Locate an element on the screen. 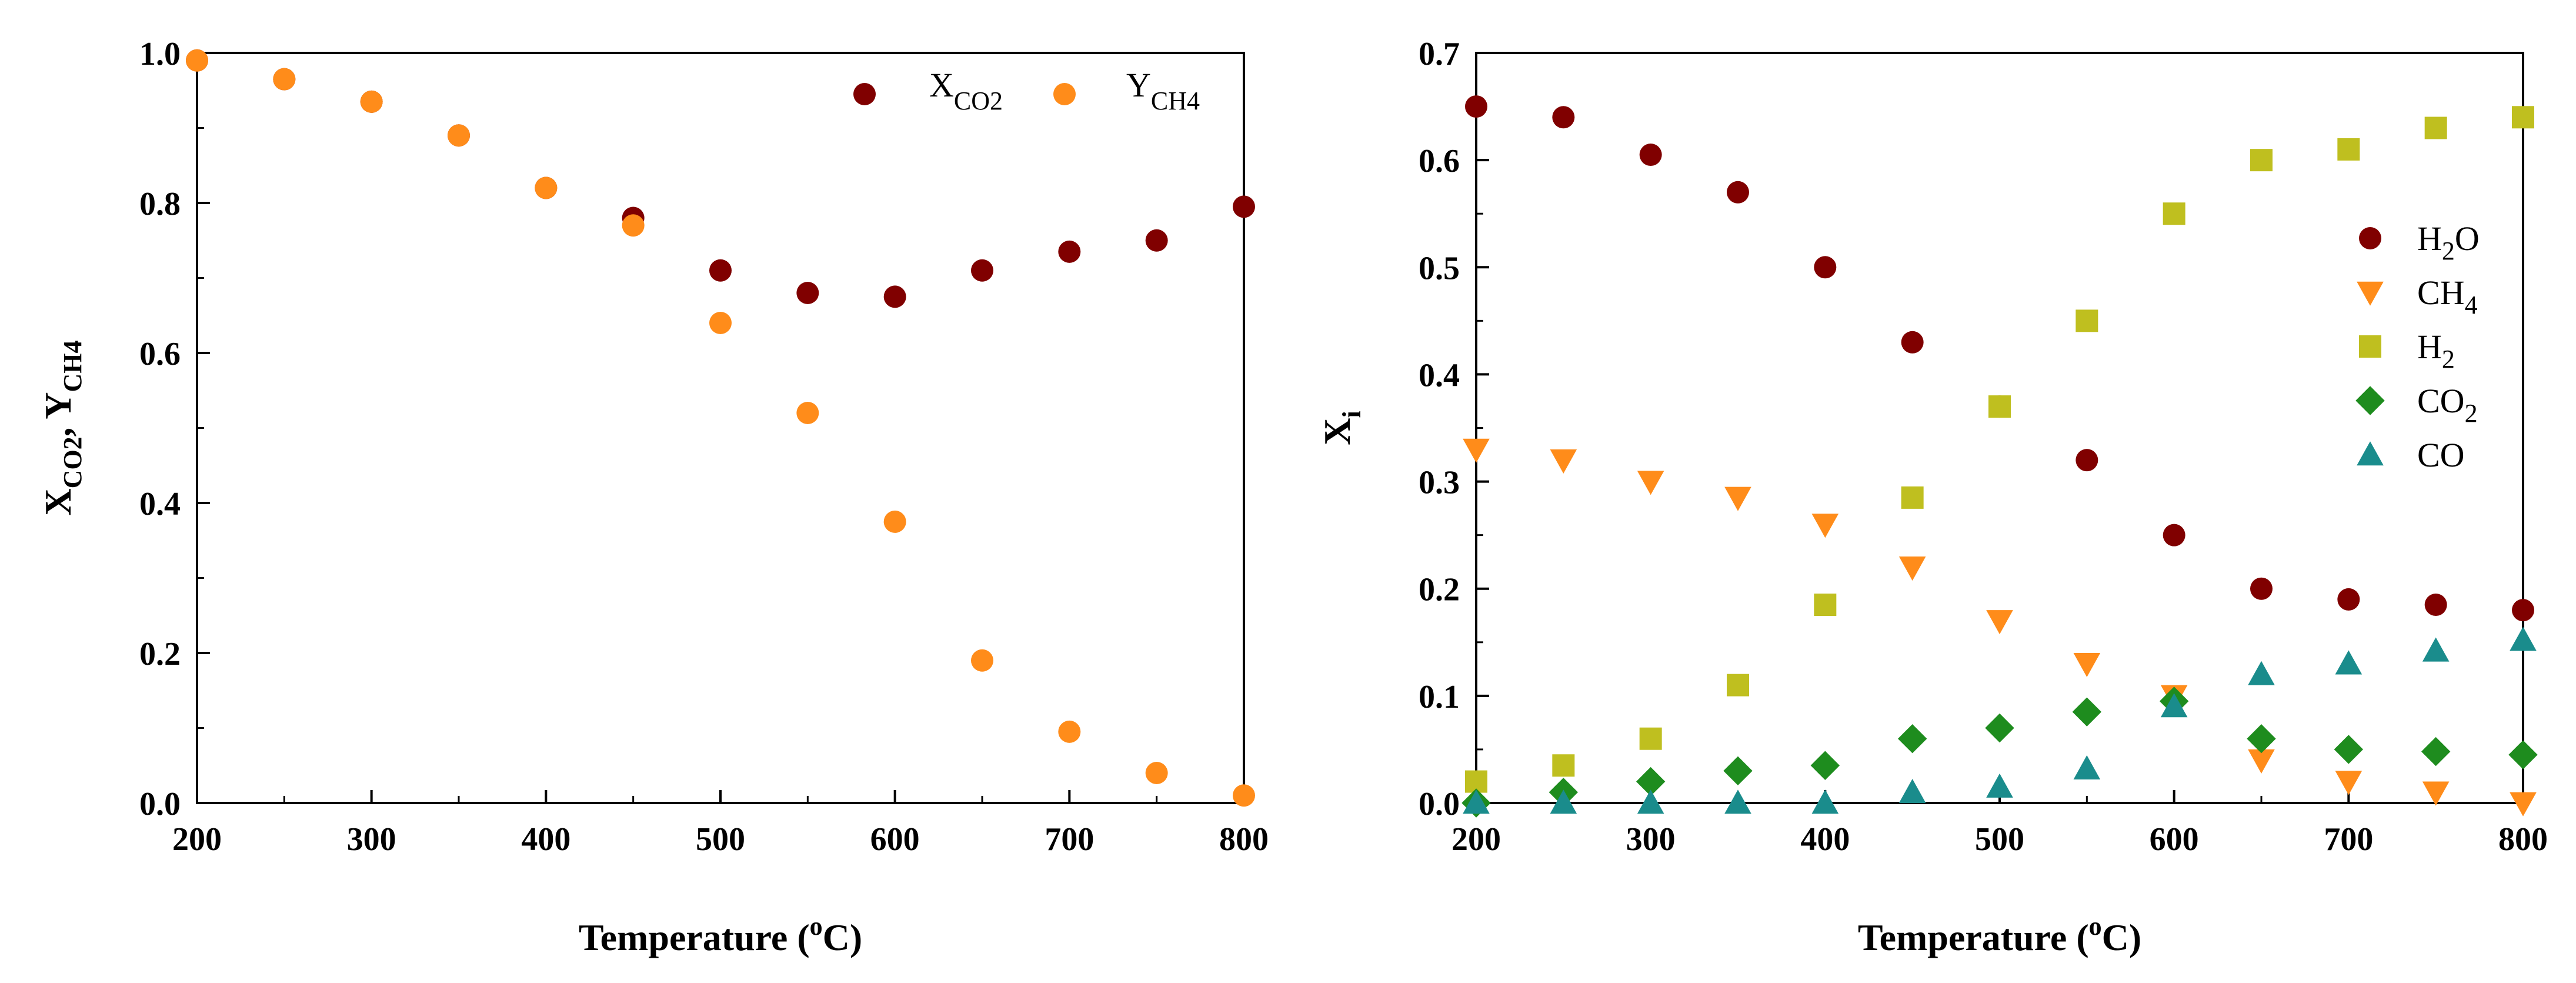  y-tick-label: 0.3 is located at coordinates (1439, 483).